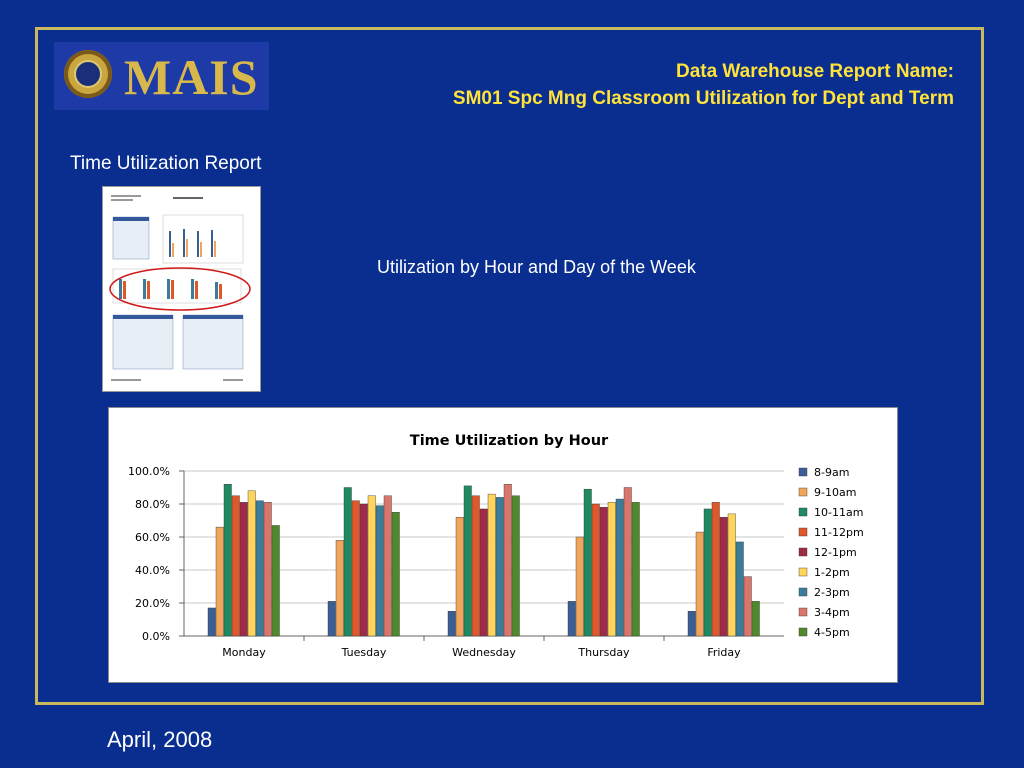  I want to click on x-tick-label: Thursday, so click(603, 652).